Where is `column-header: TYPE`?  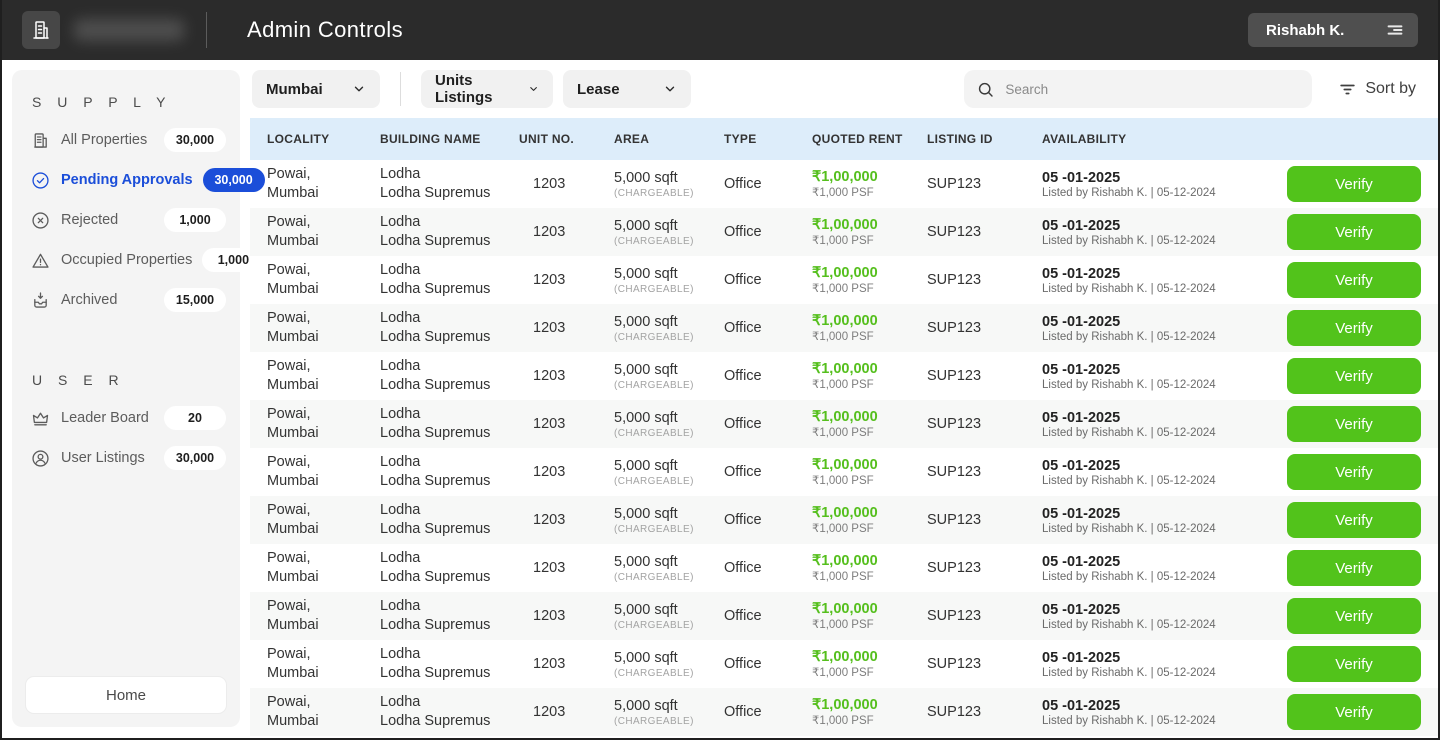 column-header: TYPE is located at coordinates (740, 139).